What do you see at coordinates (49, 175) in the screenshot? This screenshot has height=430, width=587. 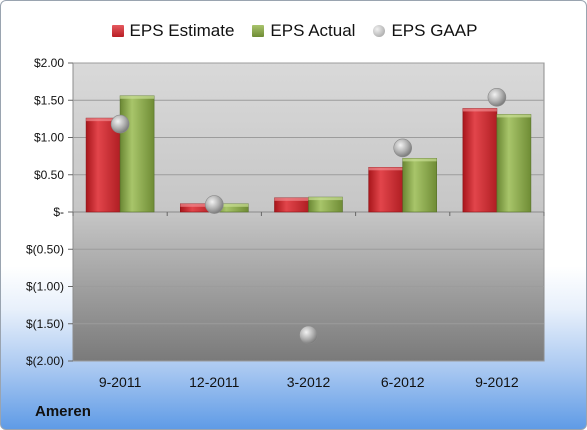 I see `y-tick-label: $0.50` at bounding box center [49, 175].